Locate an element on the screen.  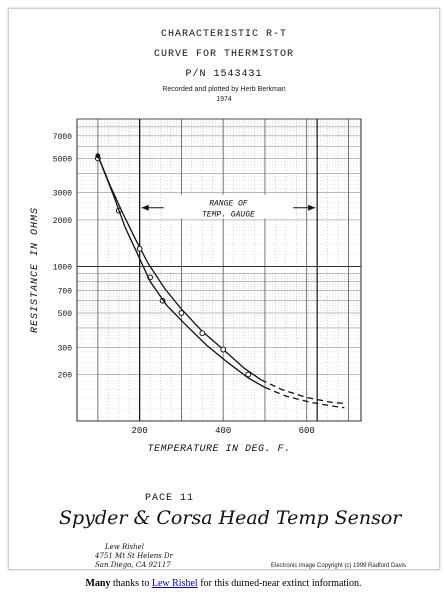
range-arrow-right-head is located at coordinates (312, 207).